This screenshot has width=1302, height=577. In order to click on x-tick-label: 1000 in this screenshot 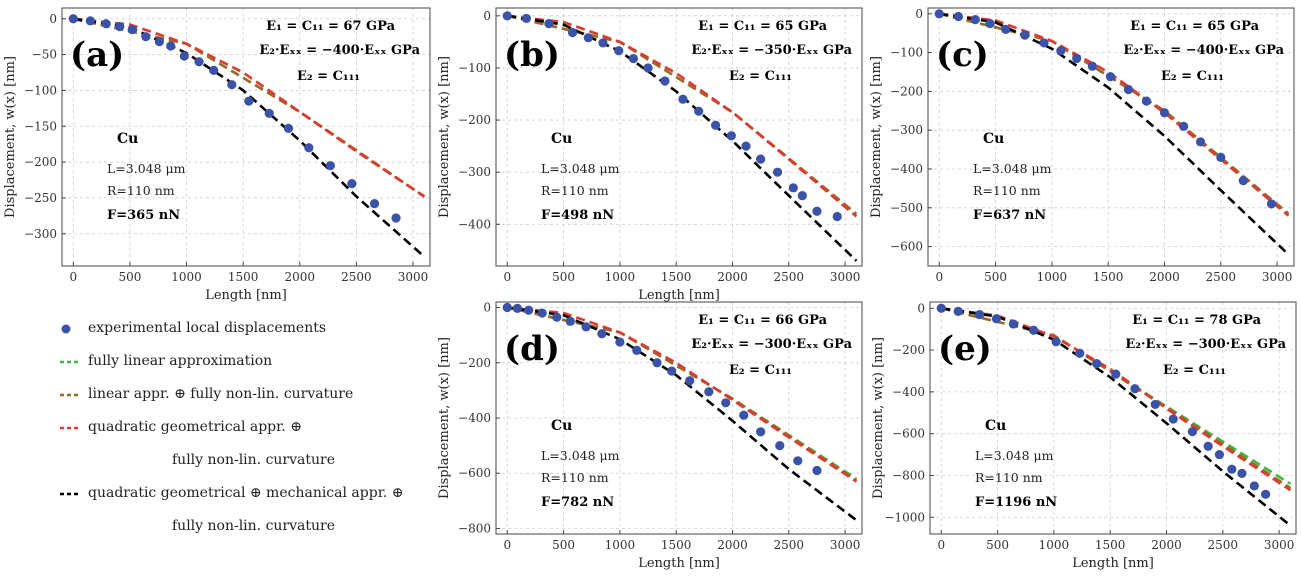, I will do `click(1052, 277)`.